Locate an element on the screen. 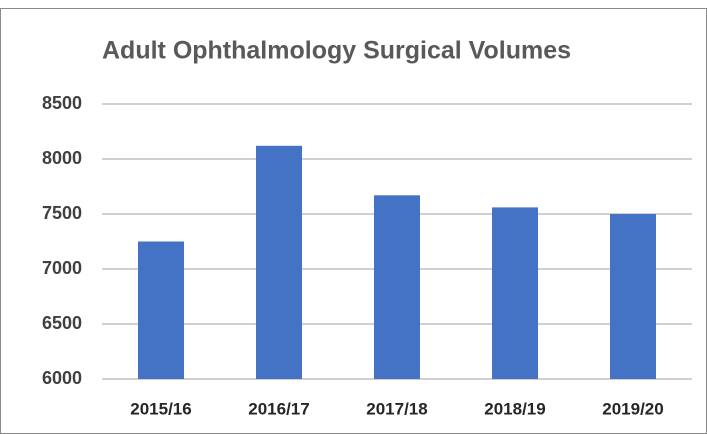  x-tick-label: 2016/17 is located at coordinates (278, 408).